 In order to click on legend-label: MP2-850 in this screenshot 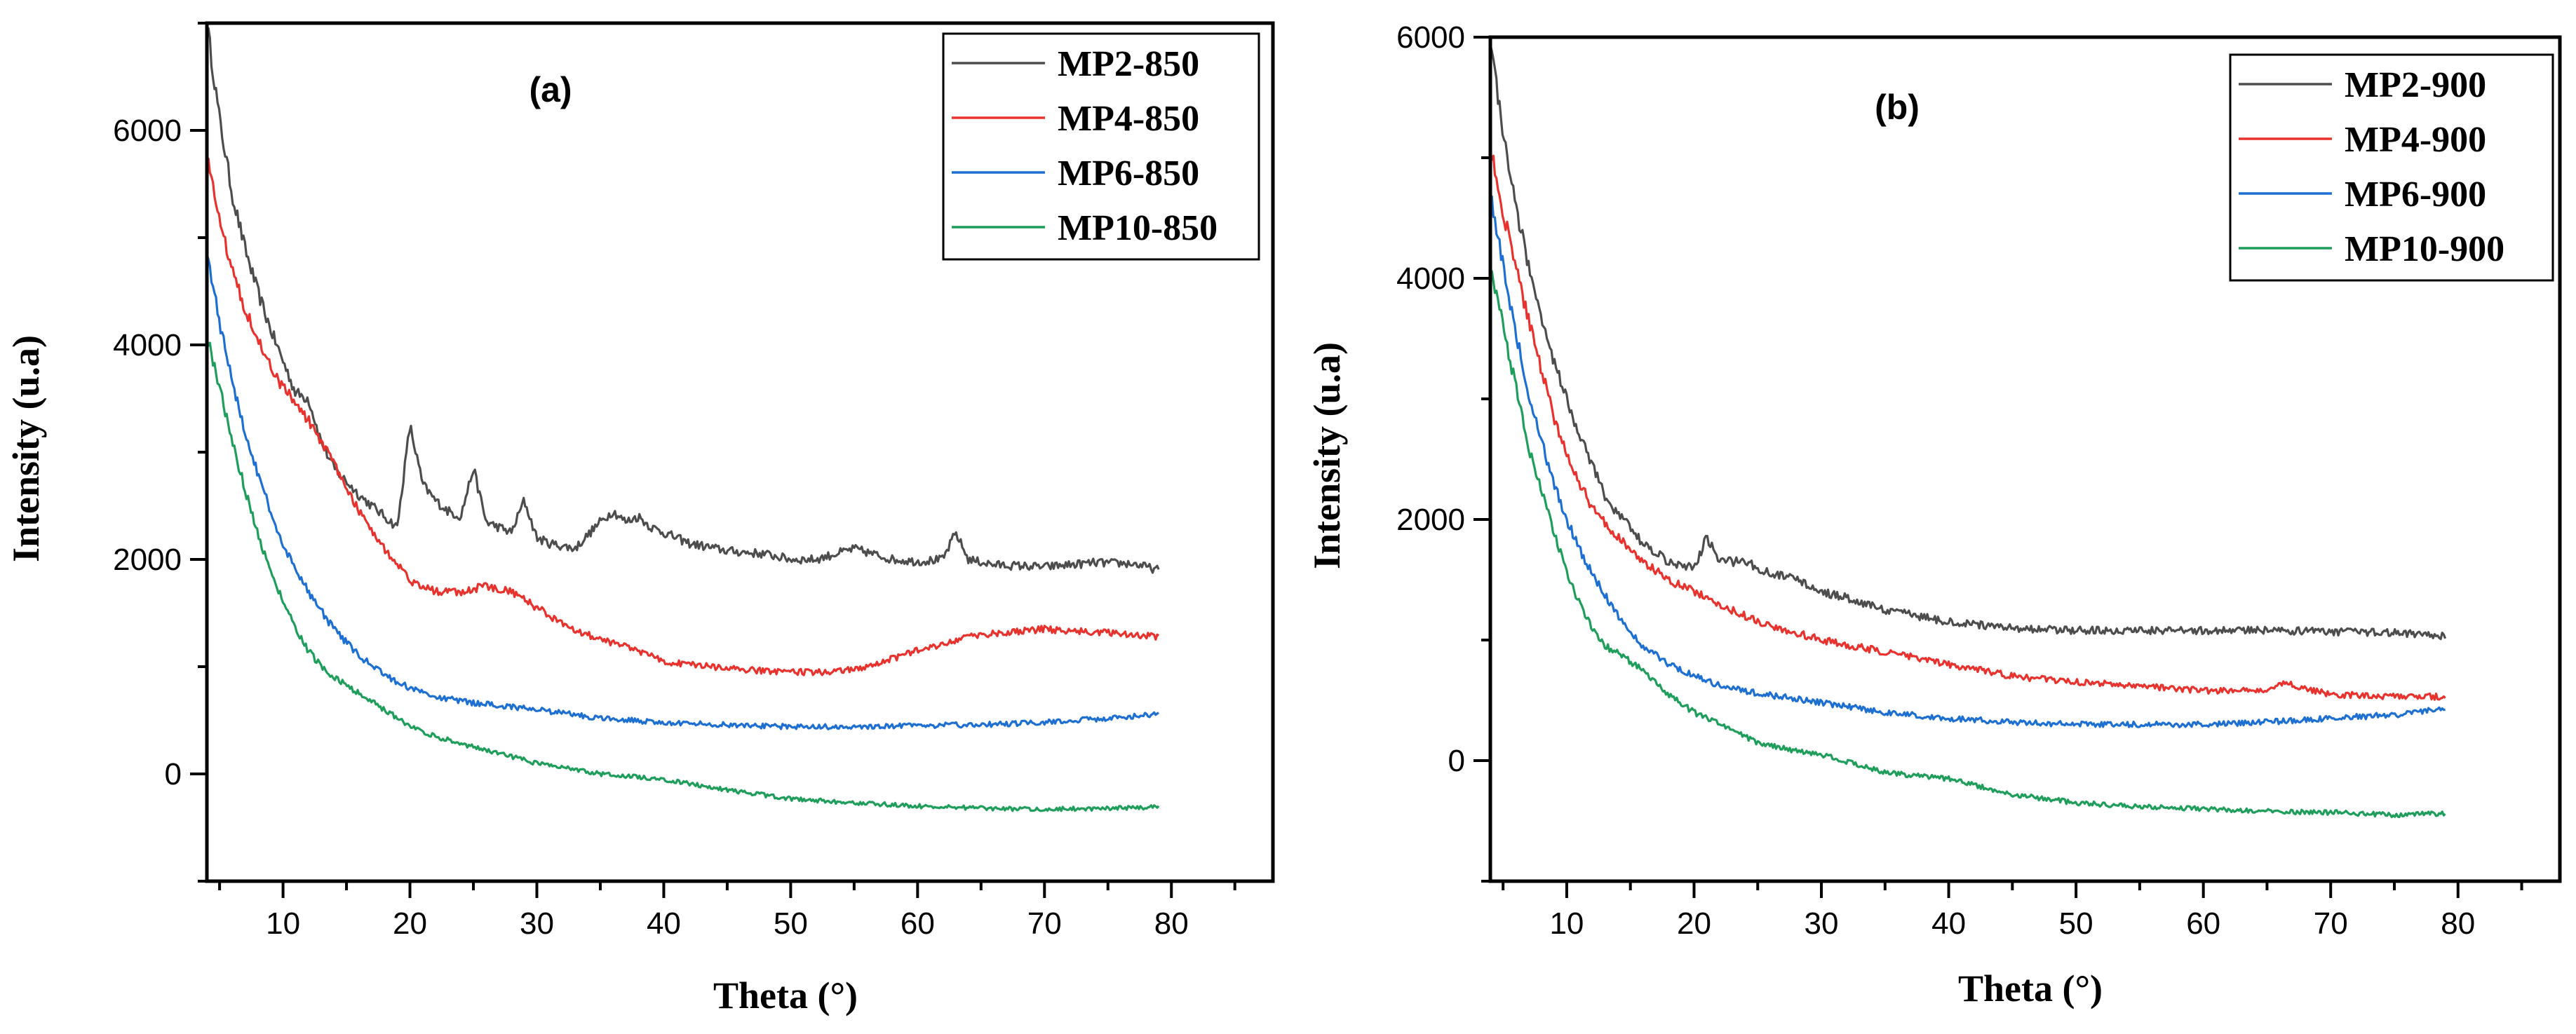, I will do `click(1128, 64)`.